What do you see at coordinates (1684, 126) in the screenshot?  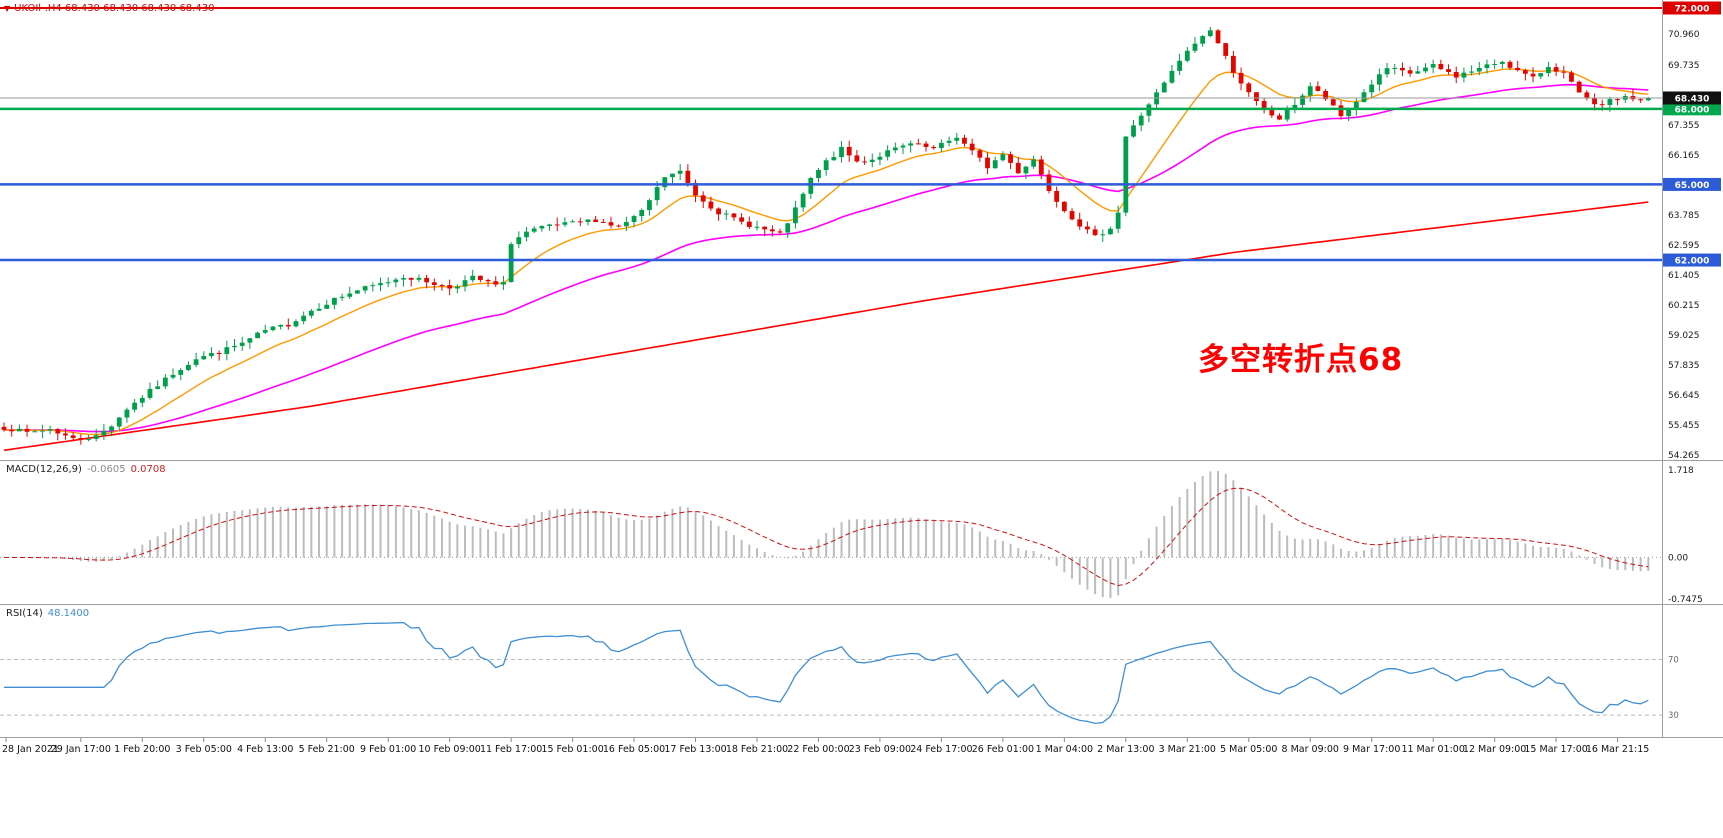 I see `price-tick-label: 67.355` at bounding box center [1684, 126].